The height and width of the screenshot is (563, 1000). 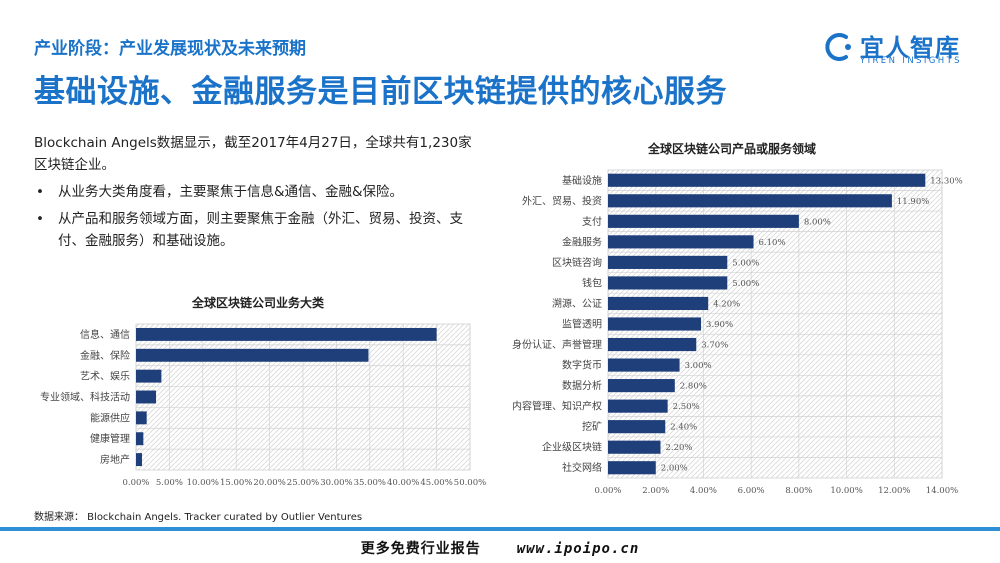 I want to click on category-label: 支付, so click(x=592, y=221).